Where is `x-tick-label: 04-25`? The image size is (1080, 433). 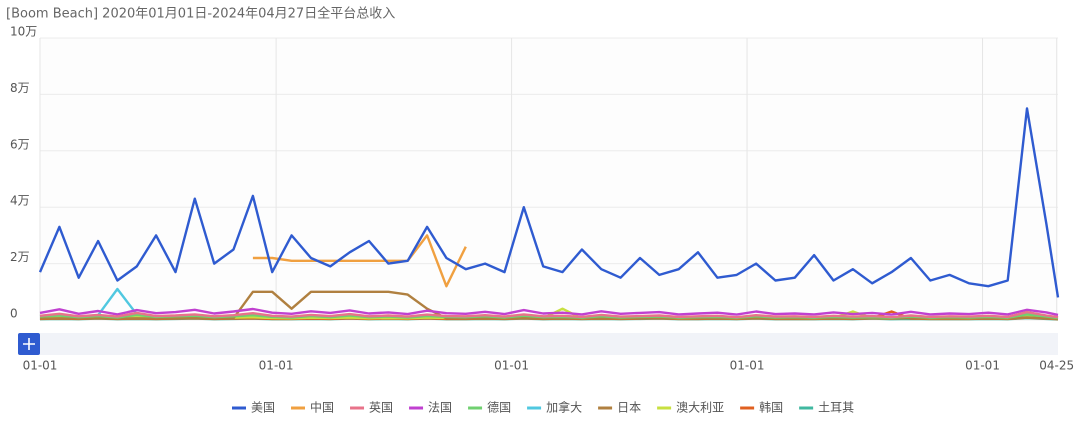 x-tick-label: 04-25 is located at coordinates (1056, 366).